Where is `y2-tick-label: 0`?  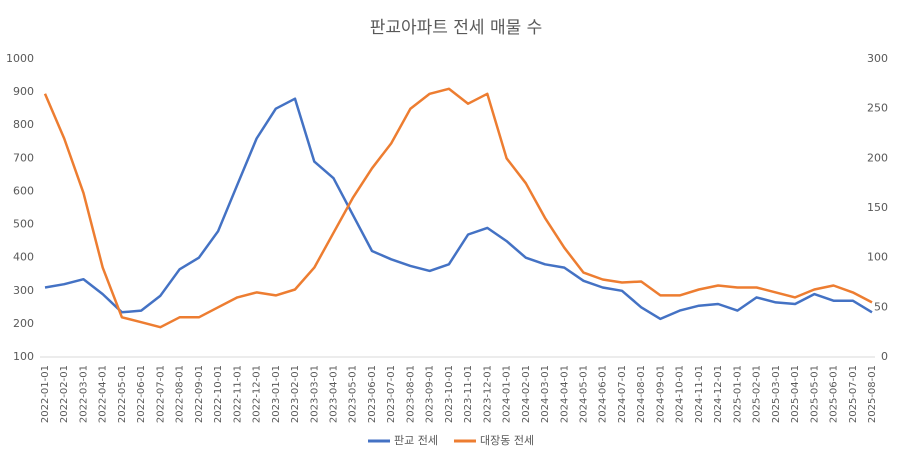
y2-tick-label: 0 is located at coordinates (884, 356).